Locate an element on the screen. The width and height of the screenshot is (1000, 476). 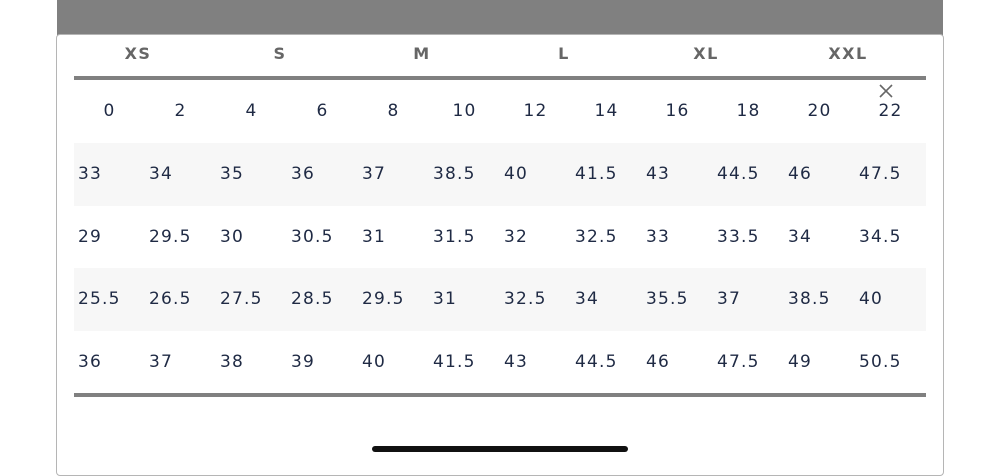
home-indicator is located at coordinates (500, 449).